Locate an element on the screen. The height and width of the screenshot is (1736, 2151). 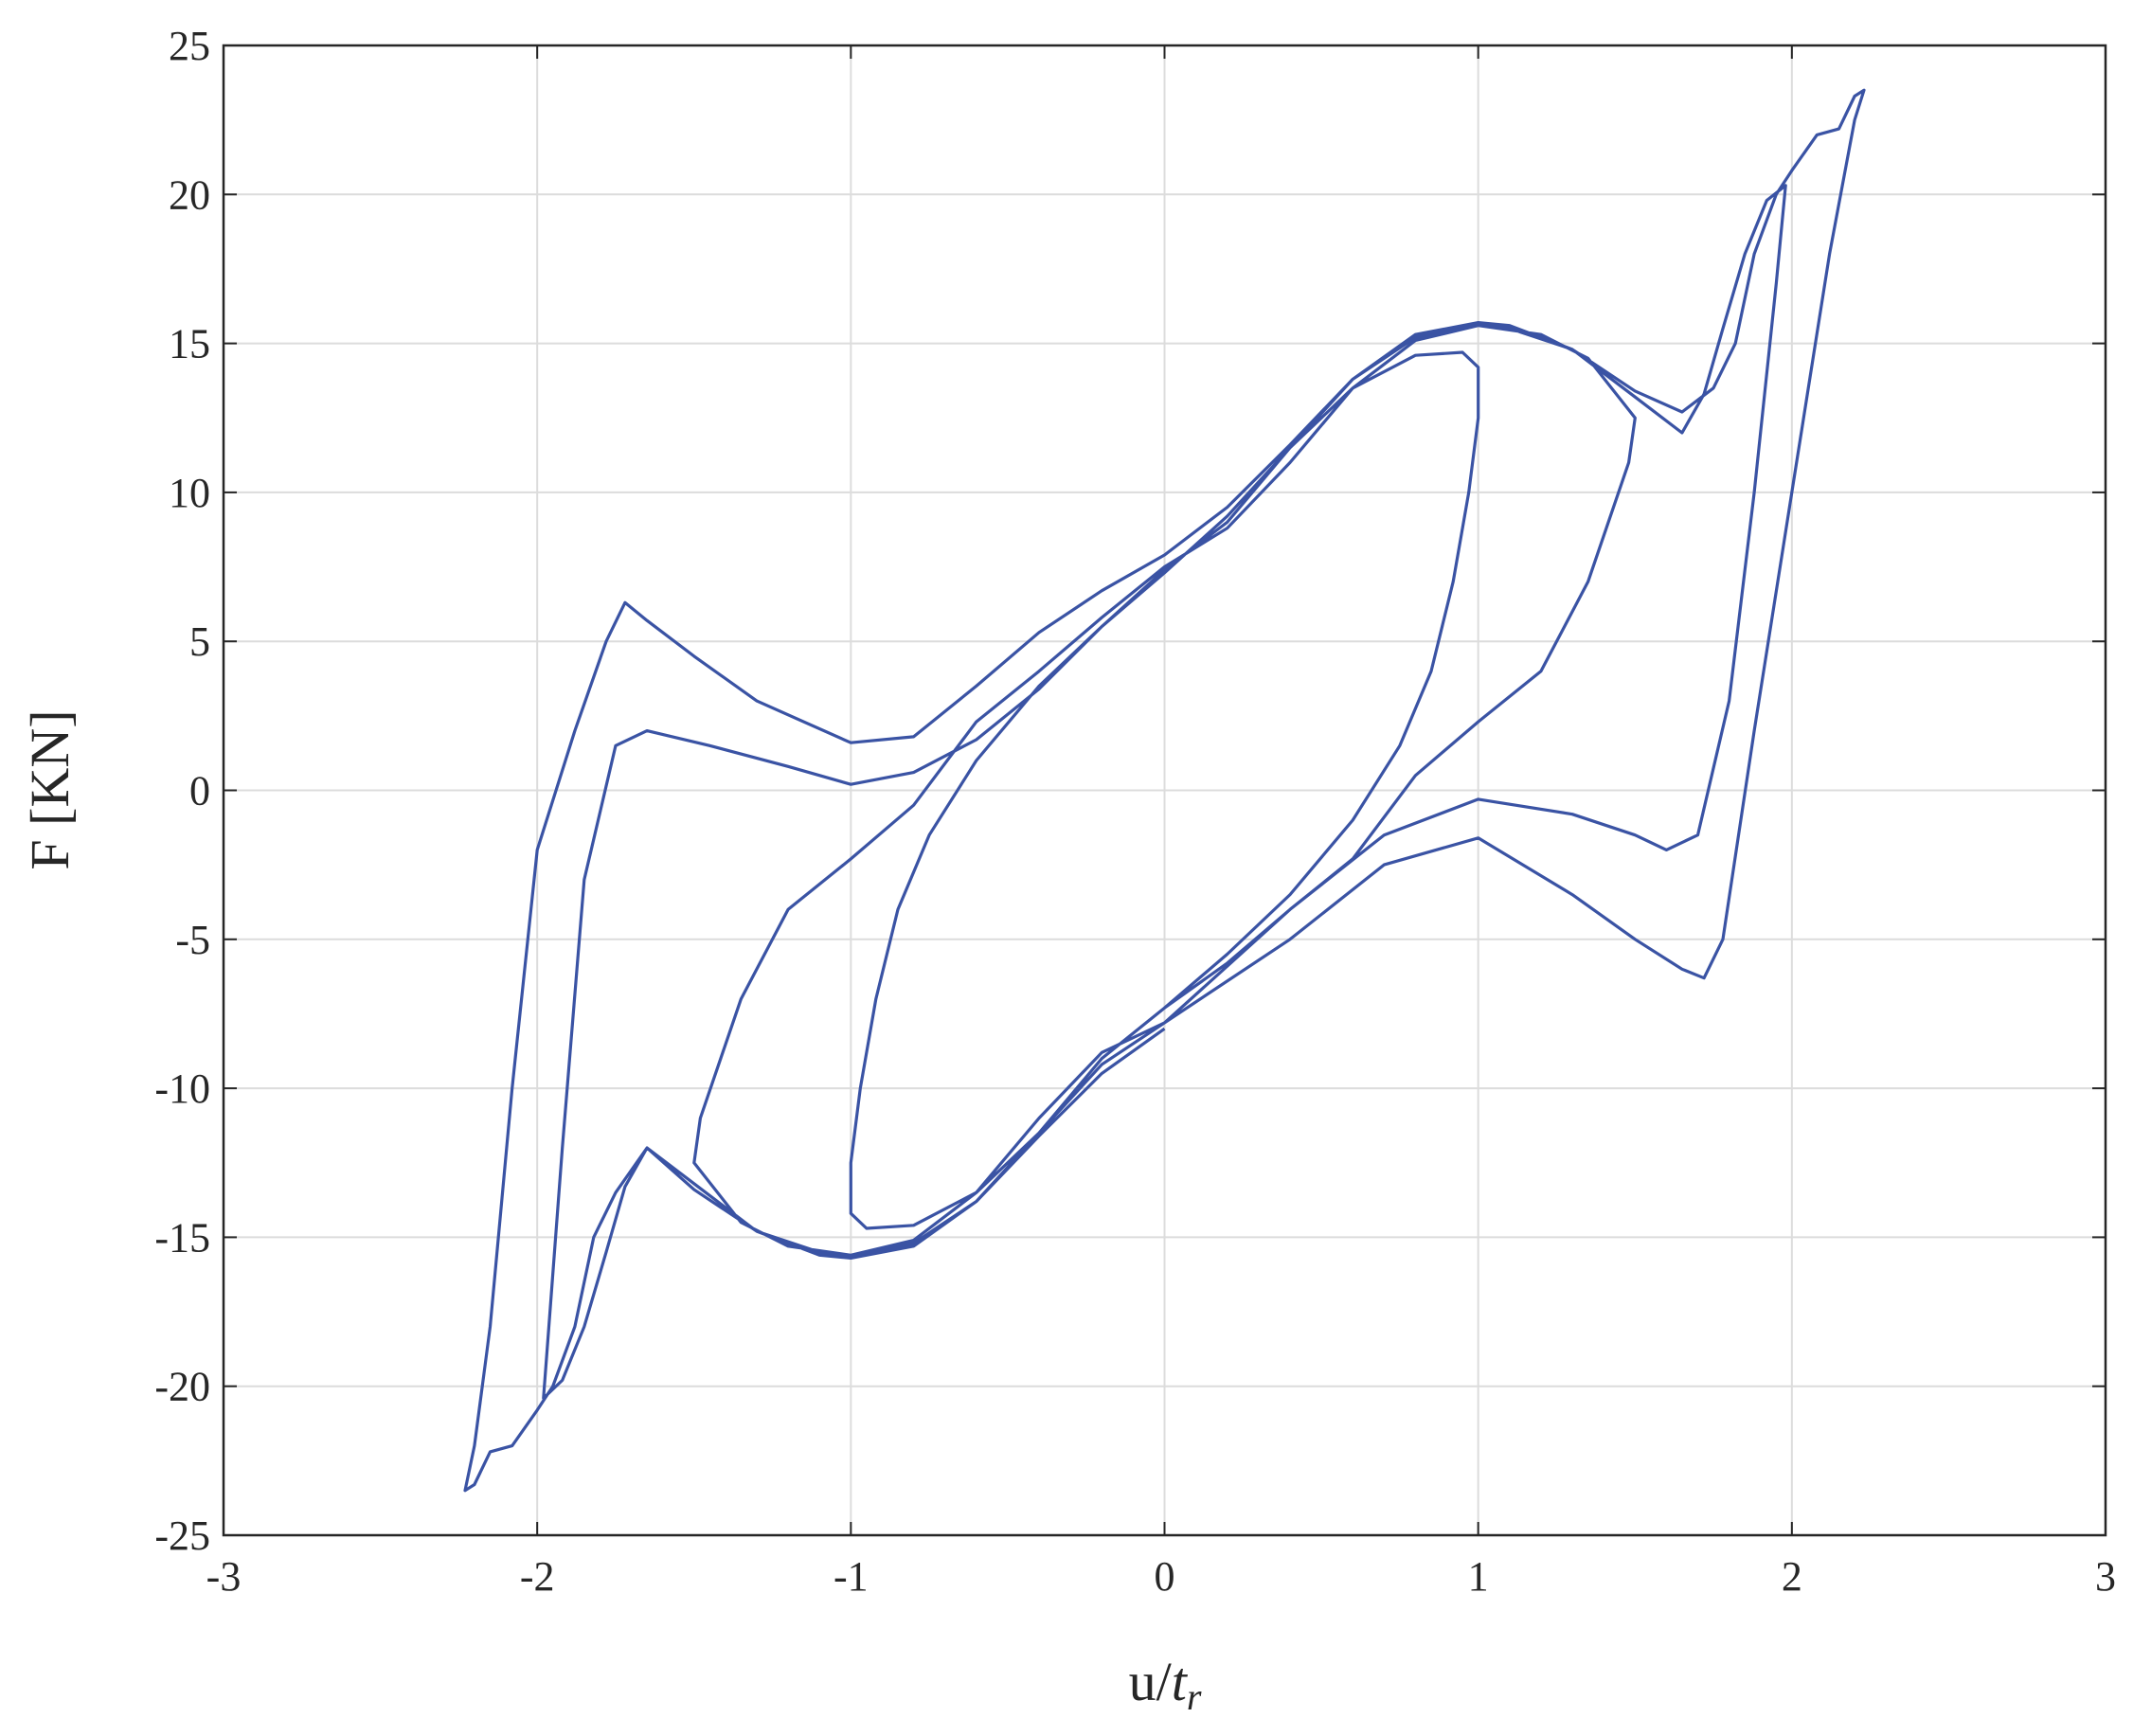
x-tick-label: 3 is located at coordinates (2105, 1576).